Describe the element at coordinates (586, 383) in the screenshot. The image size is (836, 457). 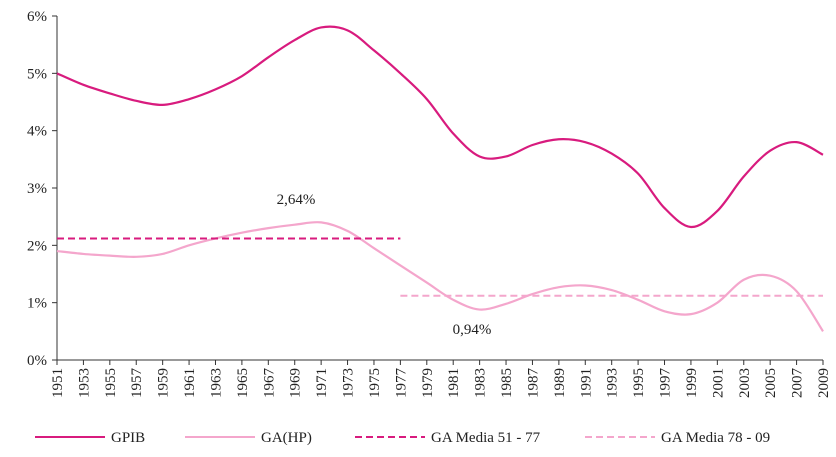
I see `x-tick-label: 1991` at that location.